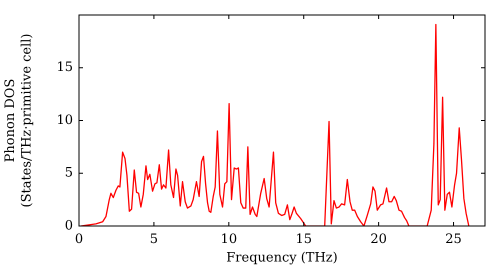 The height and width of the screenshot is (280, 500). What do you see at coordinates (79, 240) in the screenshot?
I see `x-tick-label: 0` at bounding box center [79, 240].